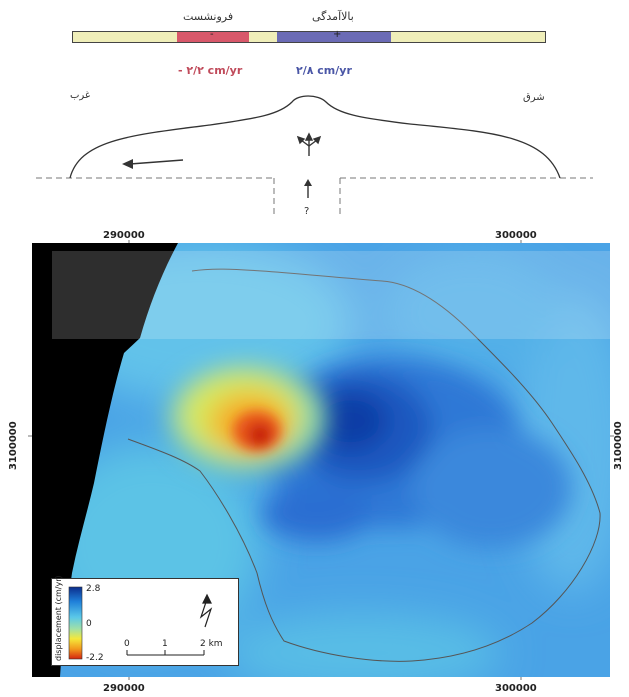  I want to click on scale-label-2km: 2 km, so click(211, 644).